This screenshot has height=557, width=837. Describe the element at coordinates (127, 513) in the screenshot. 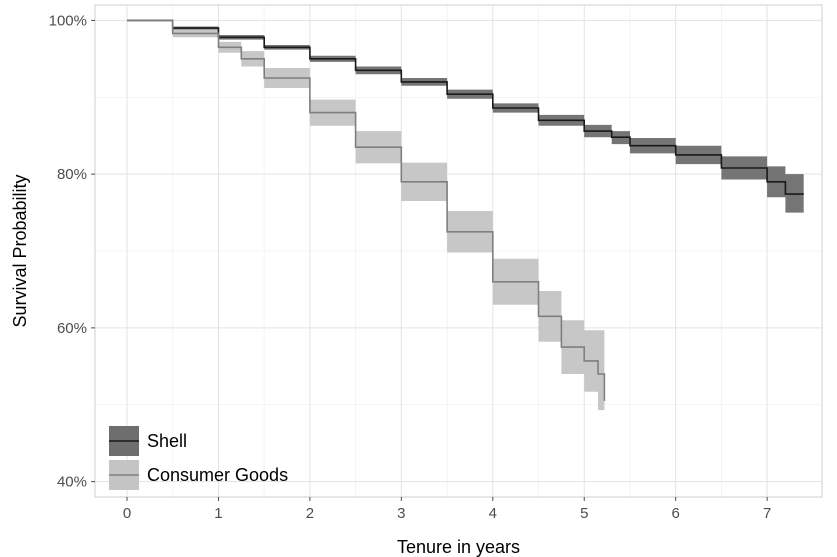

I see `x-tick-label: 0` at that location.